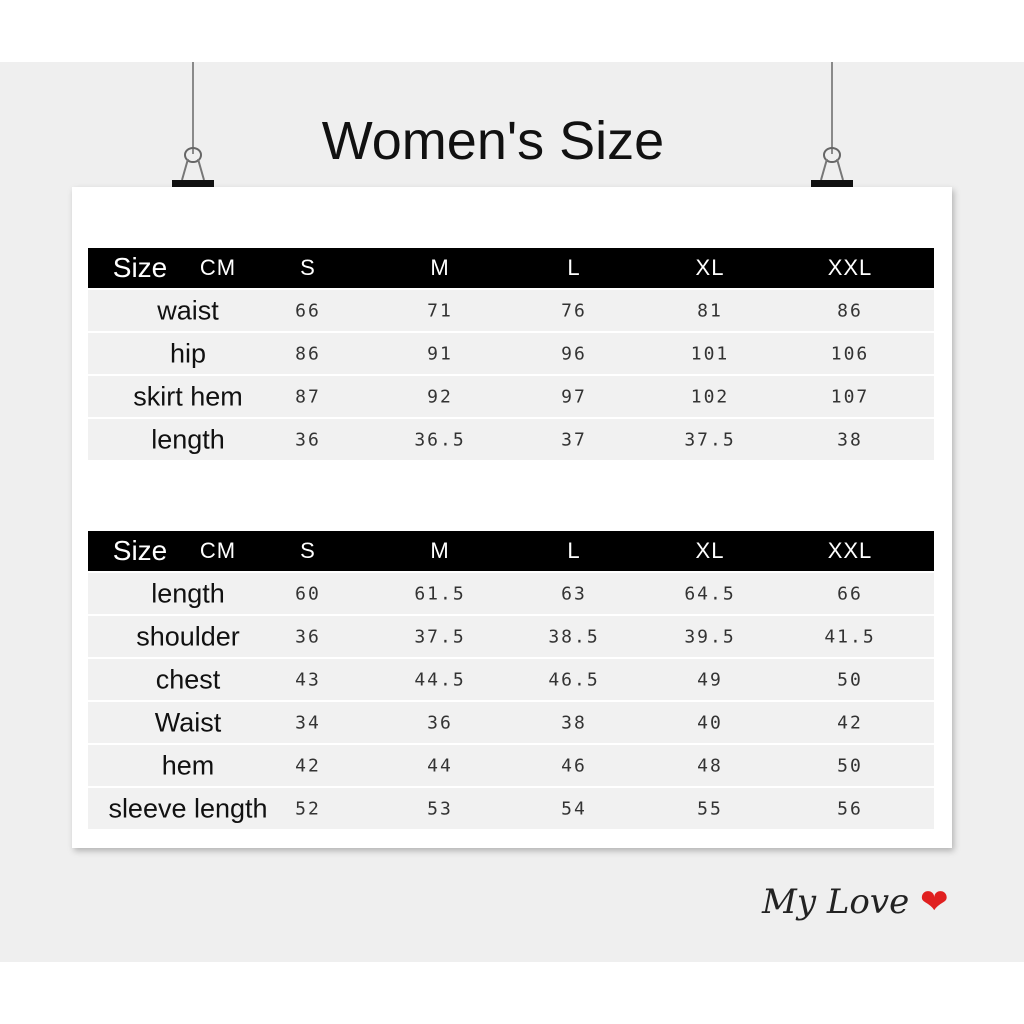 The height and width of the screenshot is (1024, 1024). Describe the element at coordinates (511, 396) in the screenshot. I see `table-row: skirt hem 87 92 97 102 107` at that location.